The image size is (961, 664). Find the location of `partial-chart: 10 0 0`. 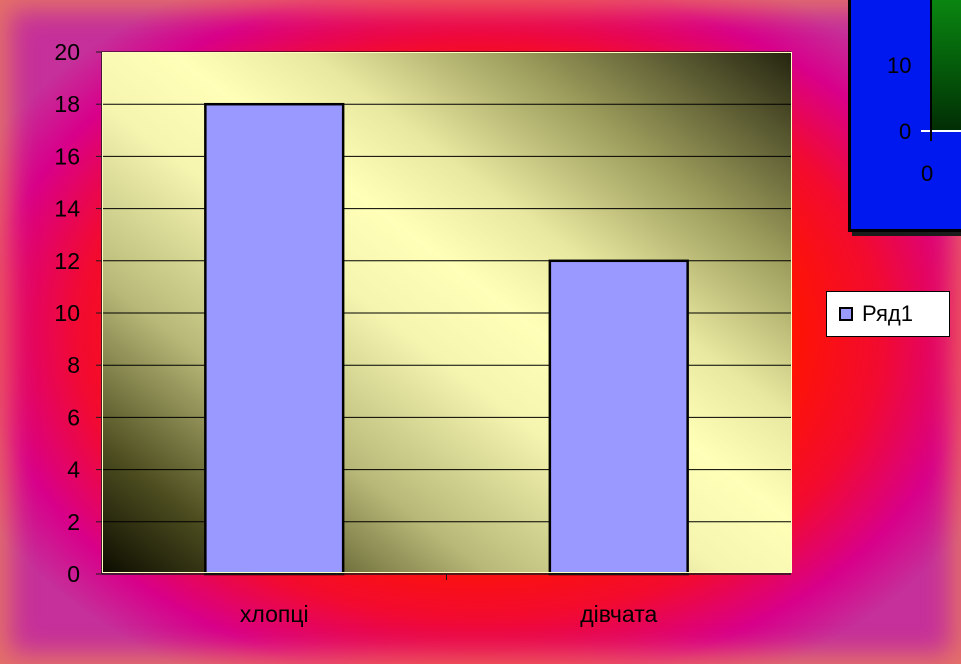

partial-chart: 10 0 0 is located at coordinates (904, 116).